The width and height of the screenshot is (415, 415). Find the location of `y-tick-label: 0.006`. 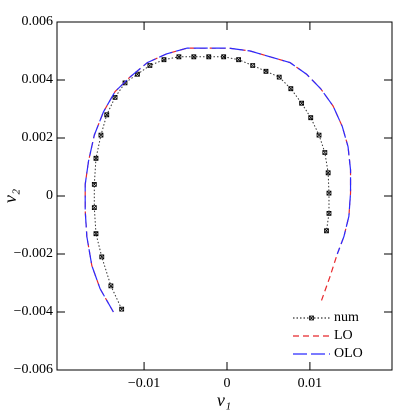

y-tick-label: 0.006 is located at coordinates (38, 21).